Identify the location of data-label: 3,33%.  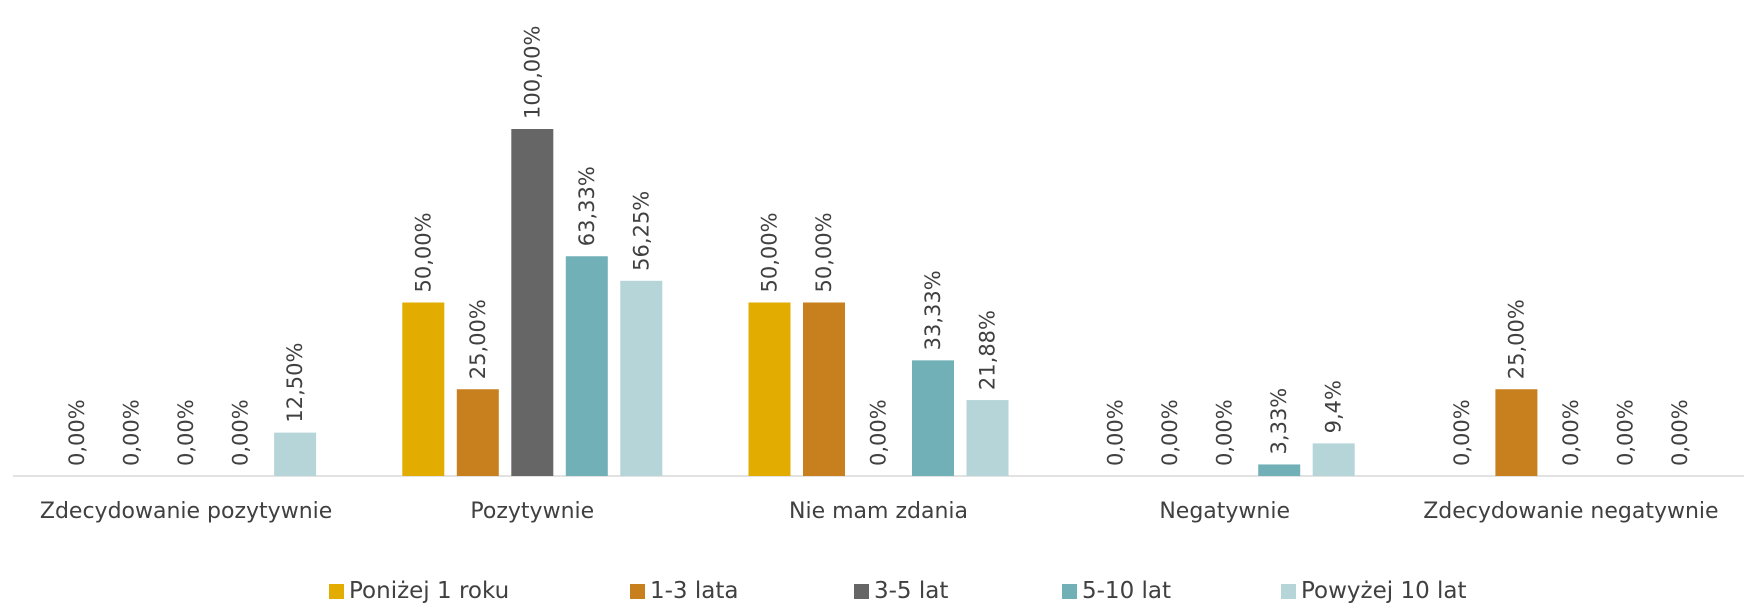
(1279, 421).